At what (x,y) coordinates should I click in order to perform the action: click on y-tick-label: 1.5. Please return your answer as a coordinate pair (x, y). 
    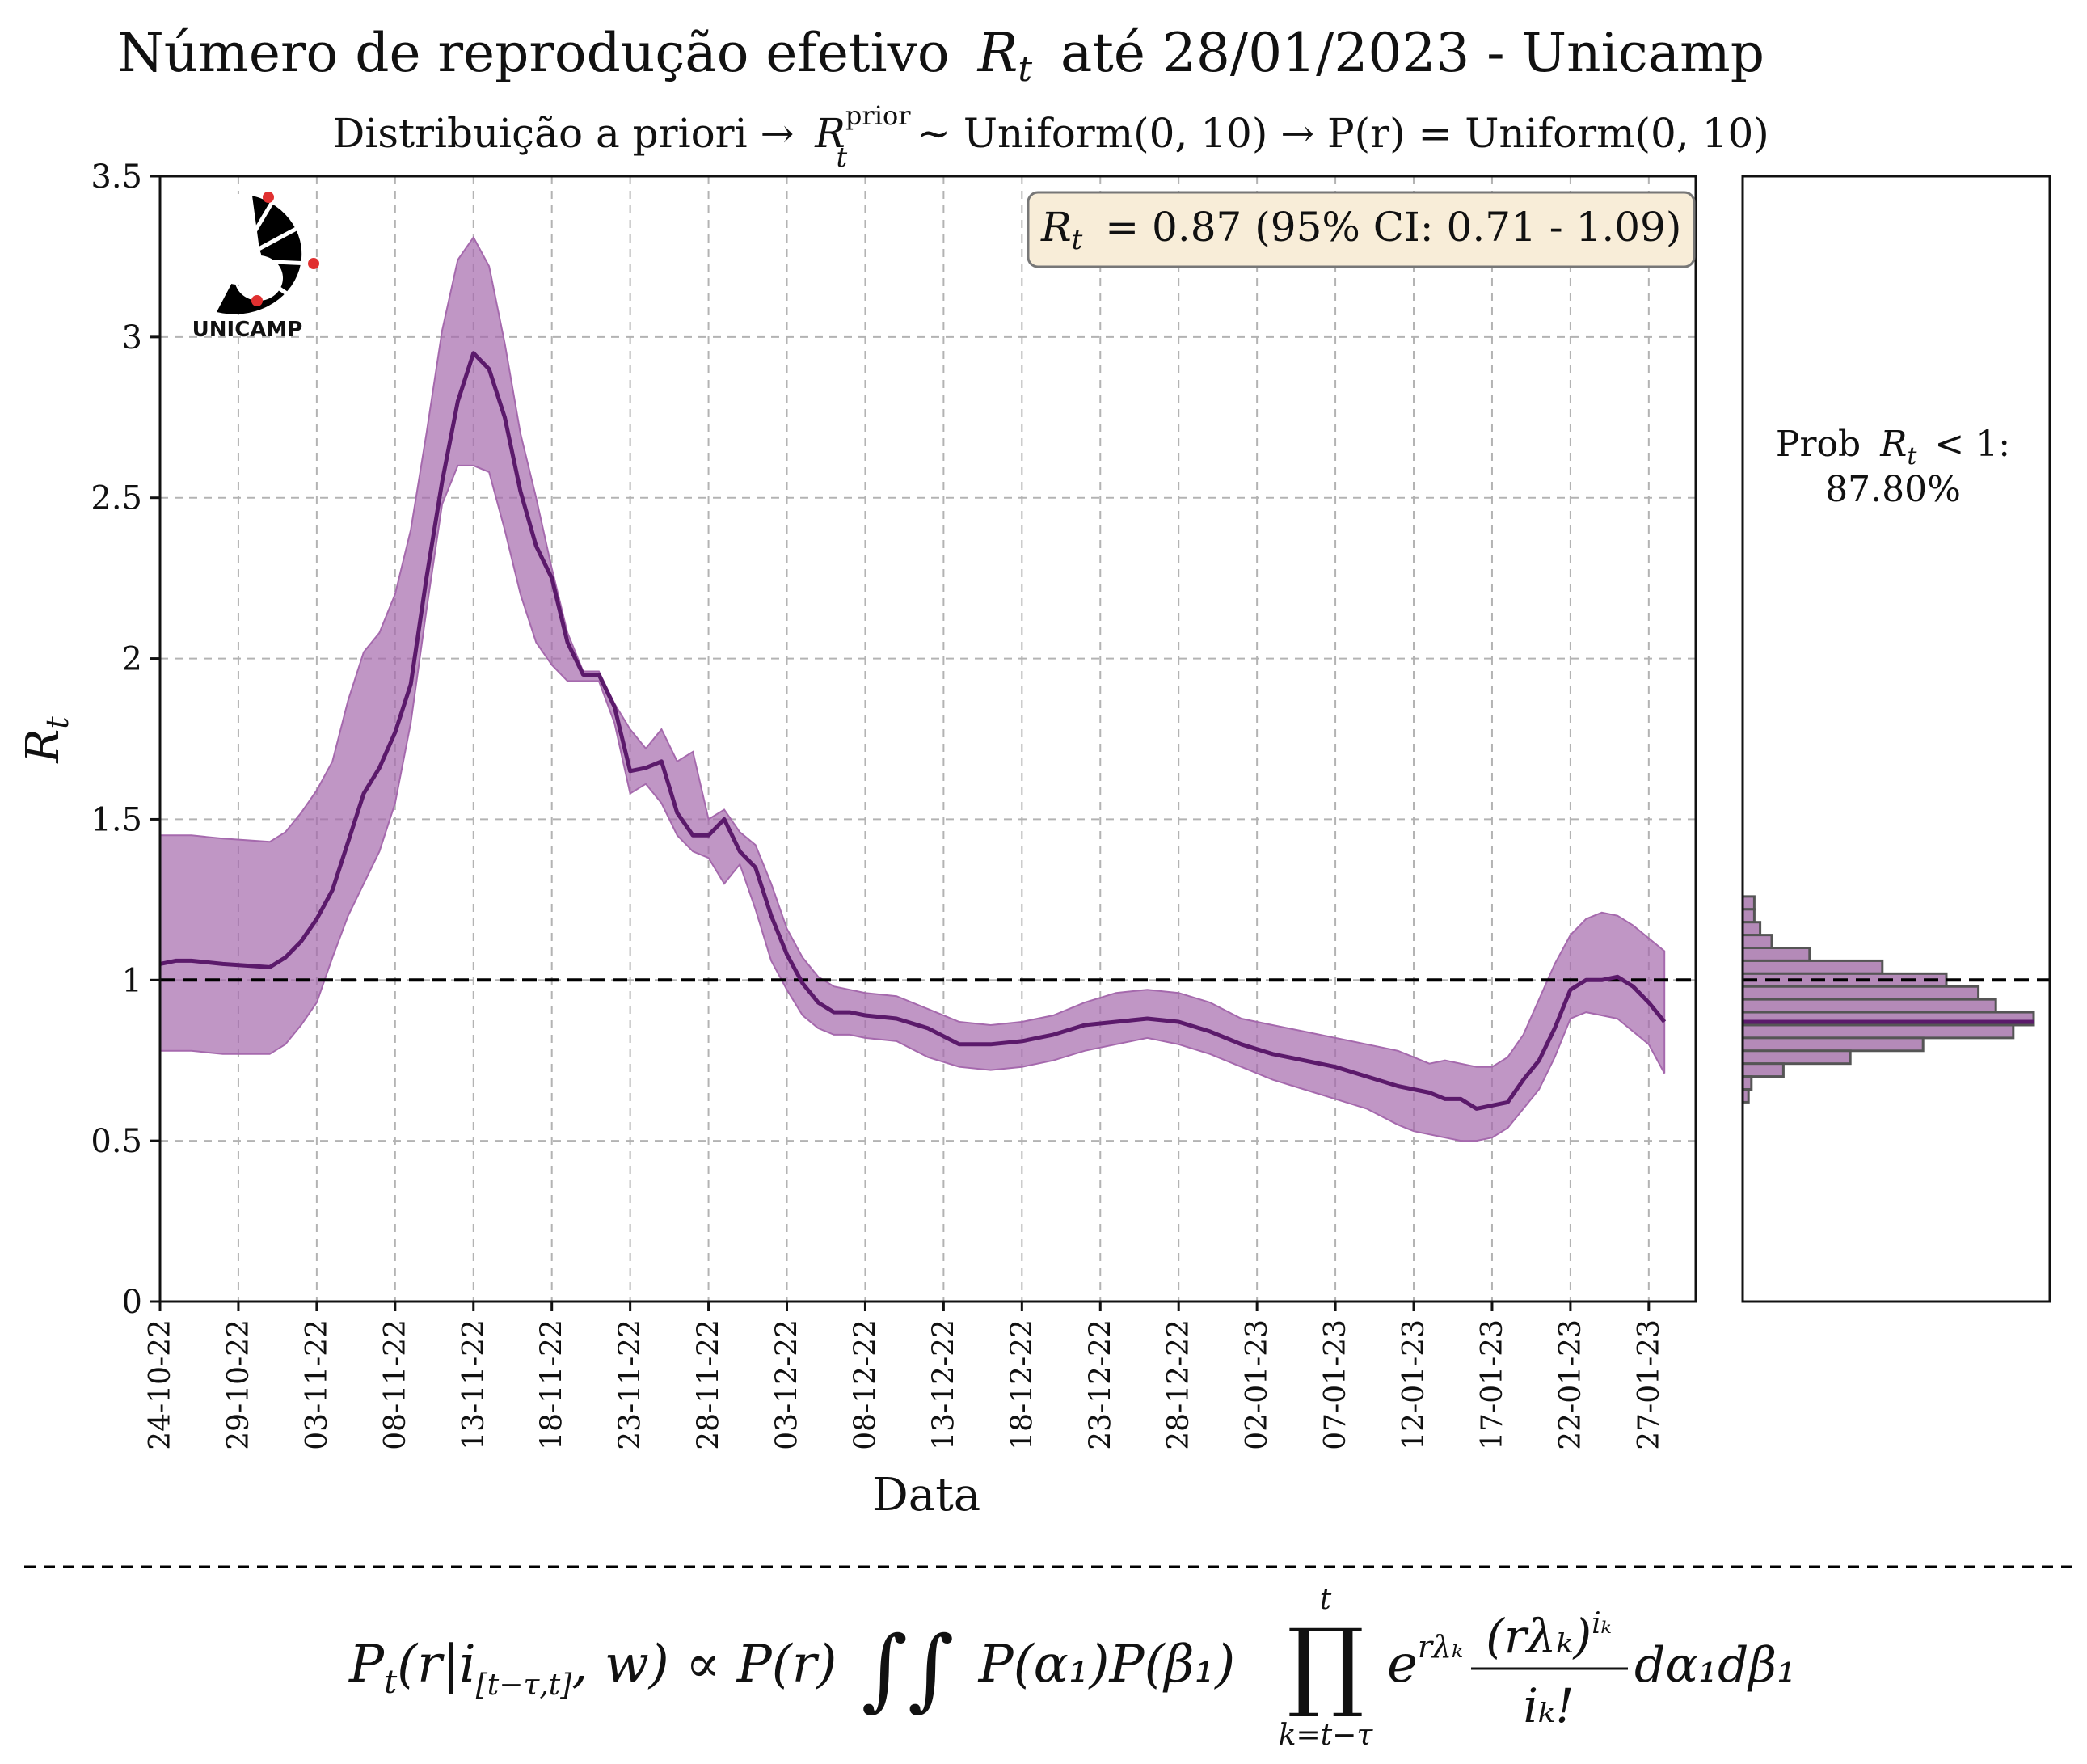
    Looking at the image, I should click on (116, 819).